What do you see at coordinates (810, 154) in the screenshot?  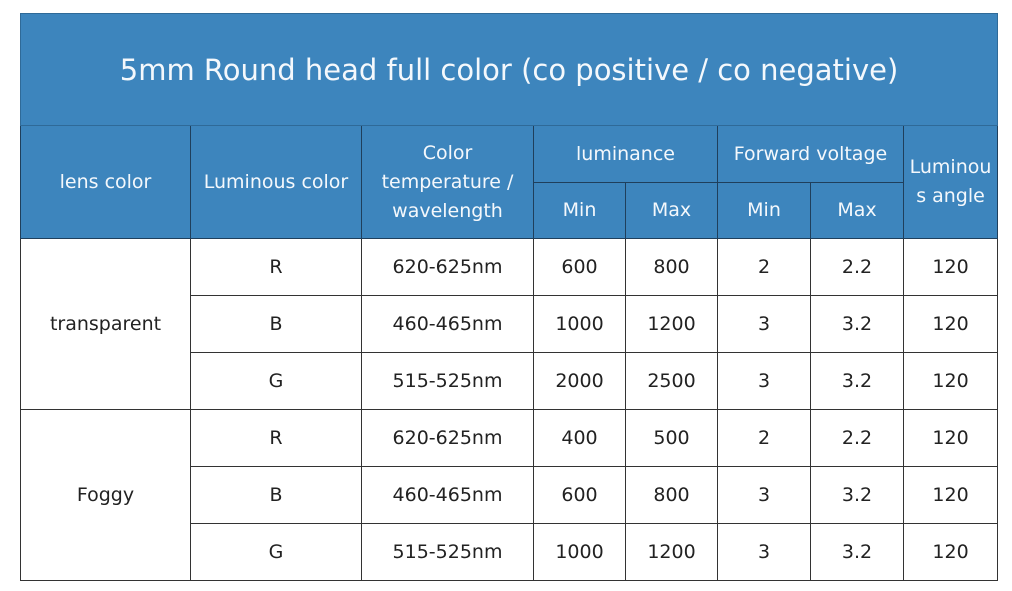 I see `header-forward-voltage: Forward voltage` at bounding box center [810, 154].